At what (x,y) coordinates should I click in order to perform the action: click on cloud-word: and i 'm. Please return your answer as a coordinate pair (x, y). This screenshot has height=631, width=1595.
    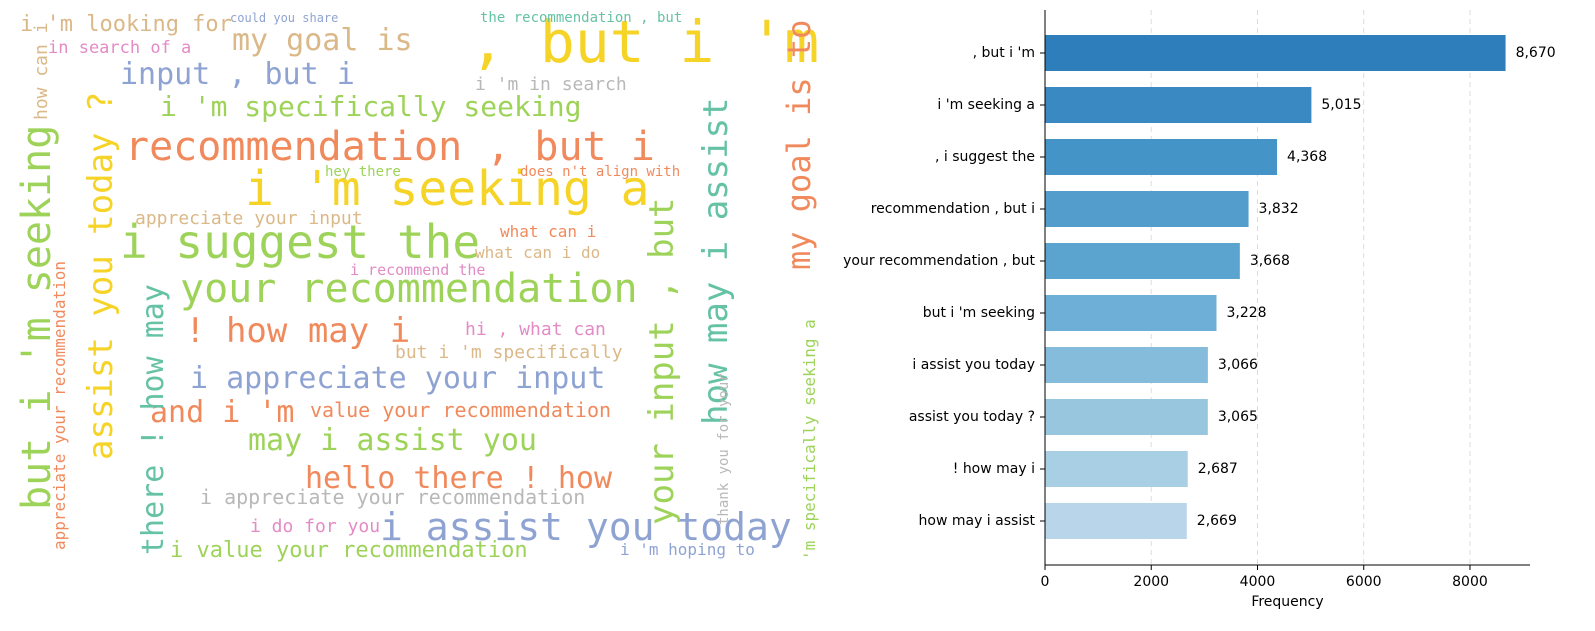
    Looking at the image, I should click on (222, 412).